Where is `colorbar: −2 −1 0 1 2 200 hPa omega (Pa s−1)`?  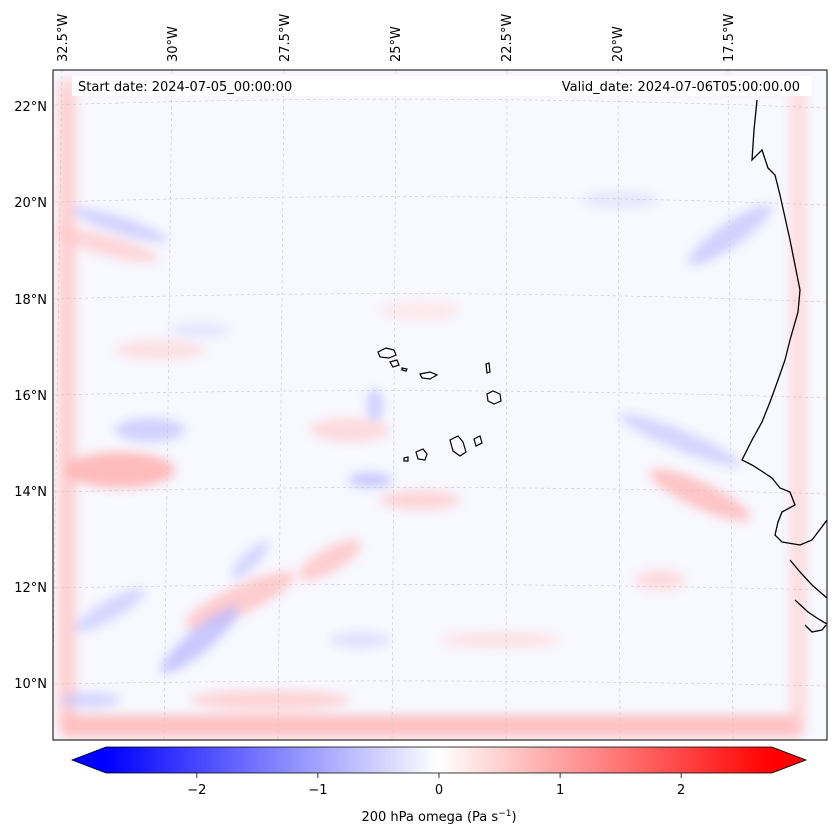
colorbar: −2 −1 0 1 2 200 hPa omega (Pa s−1) is located at coordinates (439, 785).